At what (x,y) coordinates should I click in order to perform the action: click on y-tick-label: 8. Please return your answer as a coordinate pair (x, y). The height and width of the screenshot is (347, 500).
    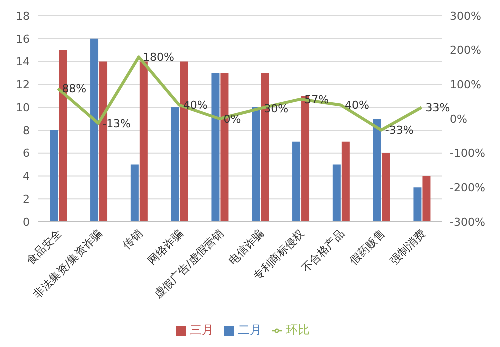
    Looking at the image, I should click on (26, 131).